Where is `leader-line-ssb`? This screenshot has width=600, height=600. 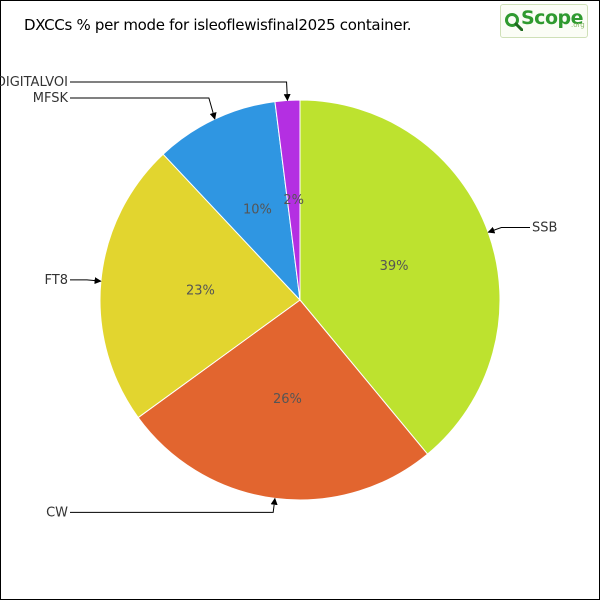 leader-line-ssb is located at coordinates (508, 230).